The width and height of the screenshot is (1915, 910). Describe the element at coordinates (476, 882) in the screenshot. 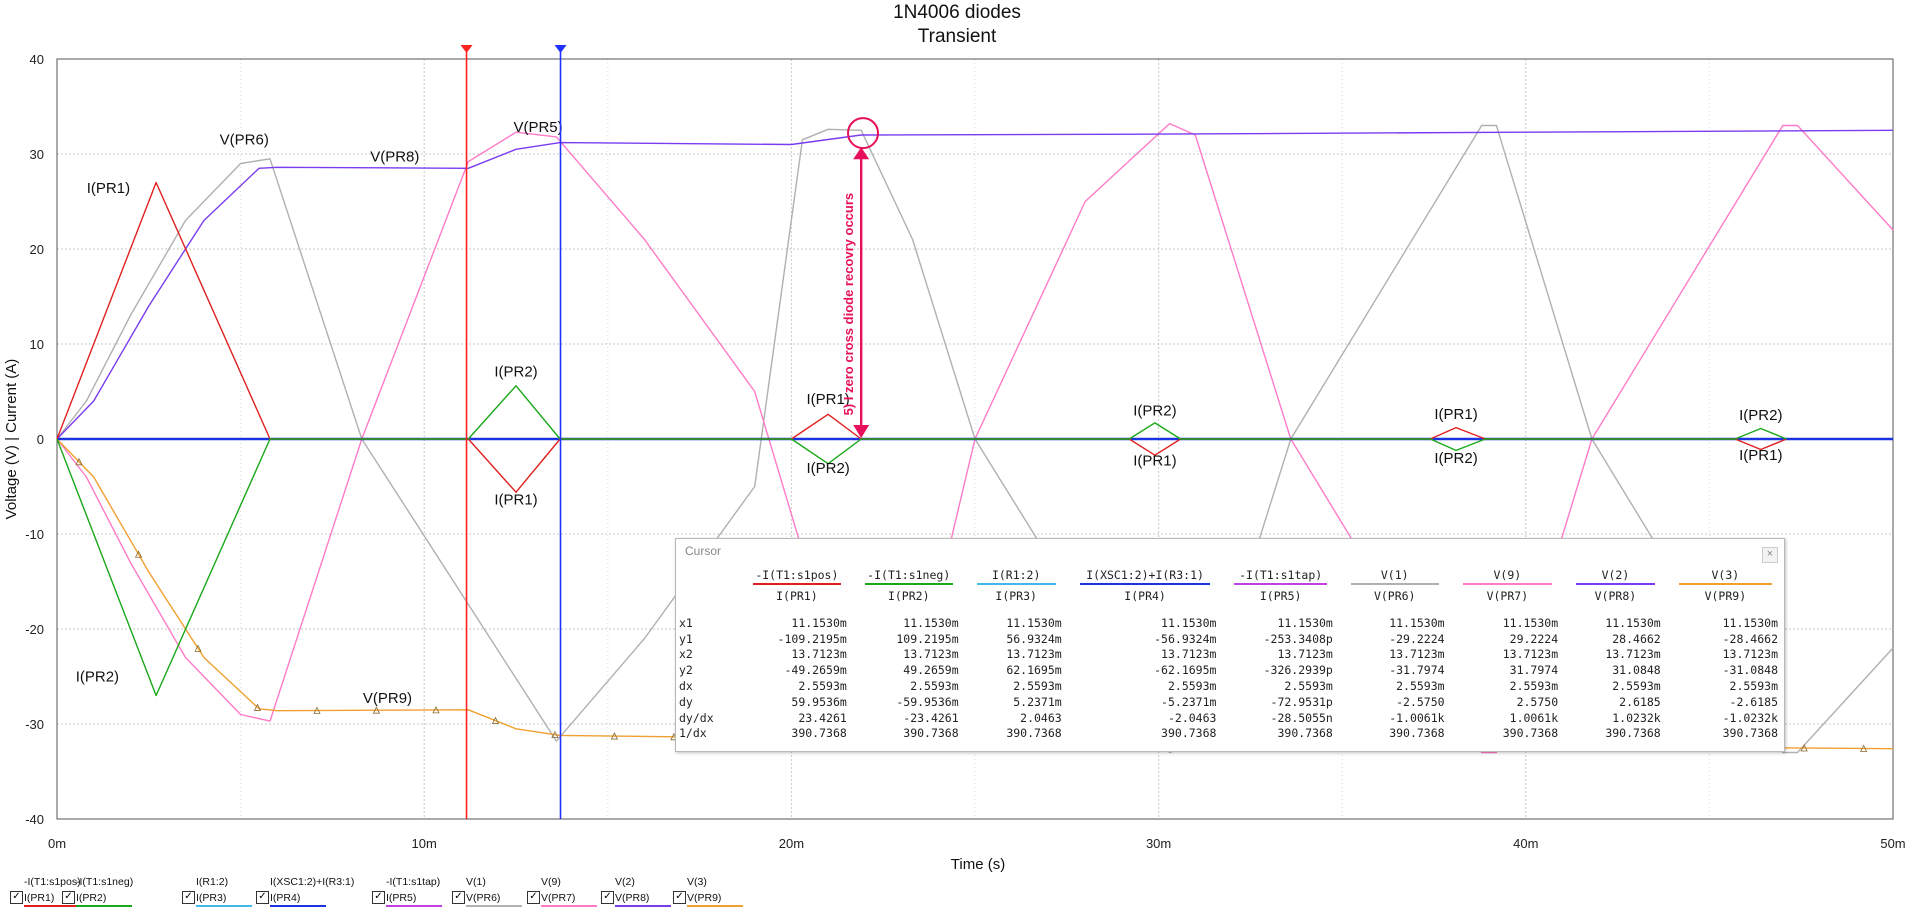

I see `legend-expr: V(1)` at that location.